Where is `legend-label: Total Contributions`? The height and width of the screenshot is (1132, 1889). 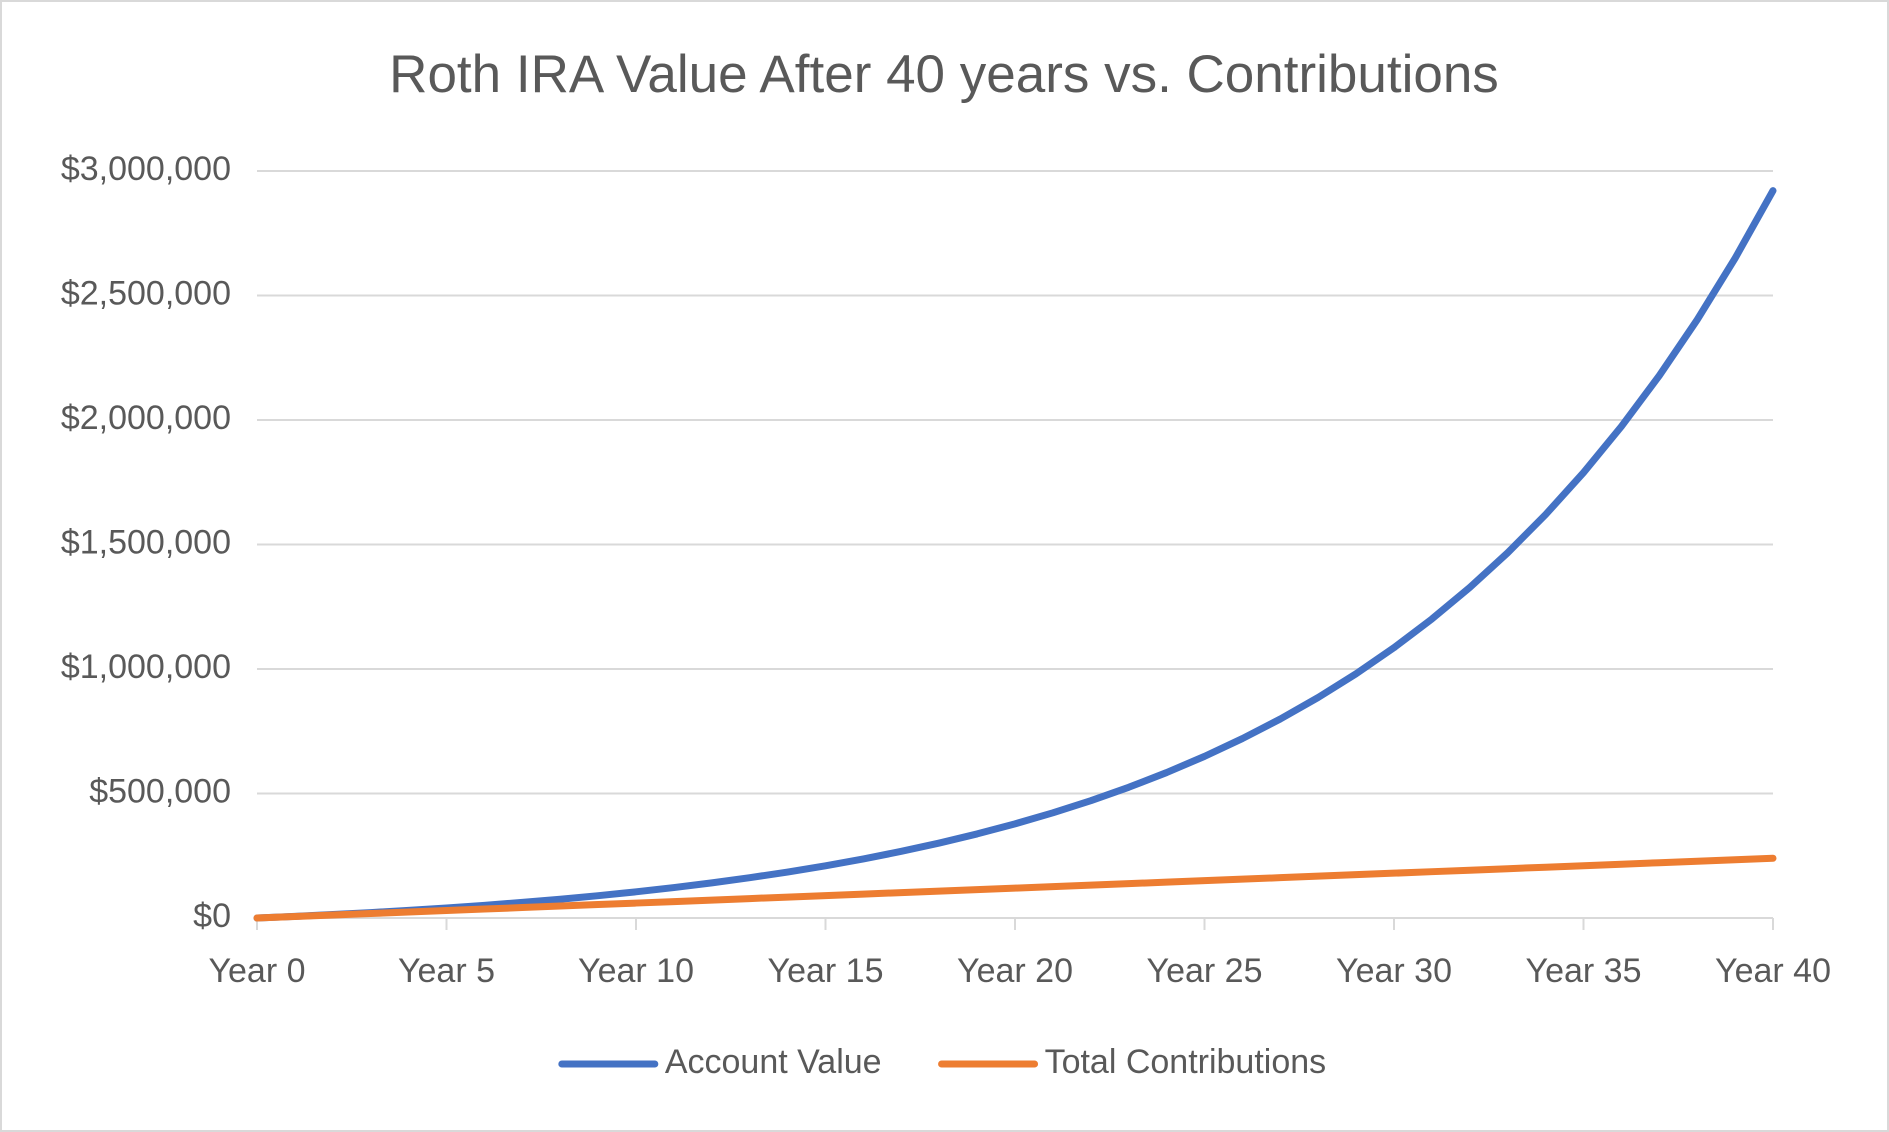
legend-label: Total Contributions is located at coordinates (1186, 1062).